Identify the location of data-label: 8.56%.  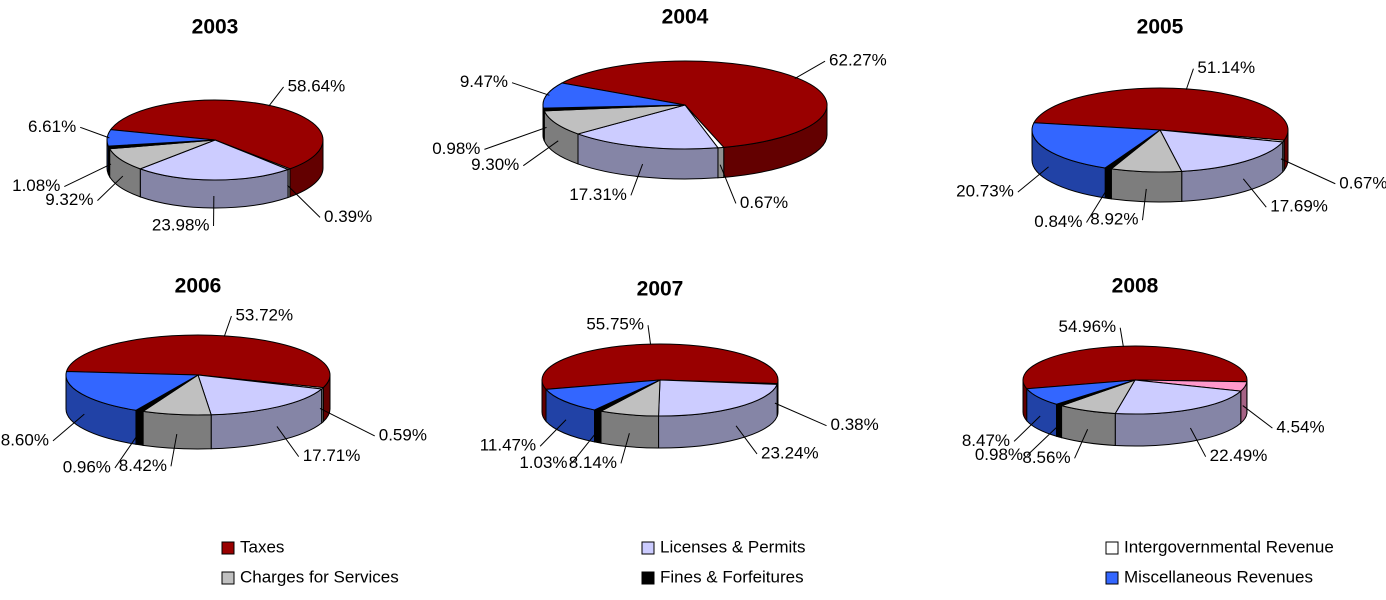
(1046, 457).